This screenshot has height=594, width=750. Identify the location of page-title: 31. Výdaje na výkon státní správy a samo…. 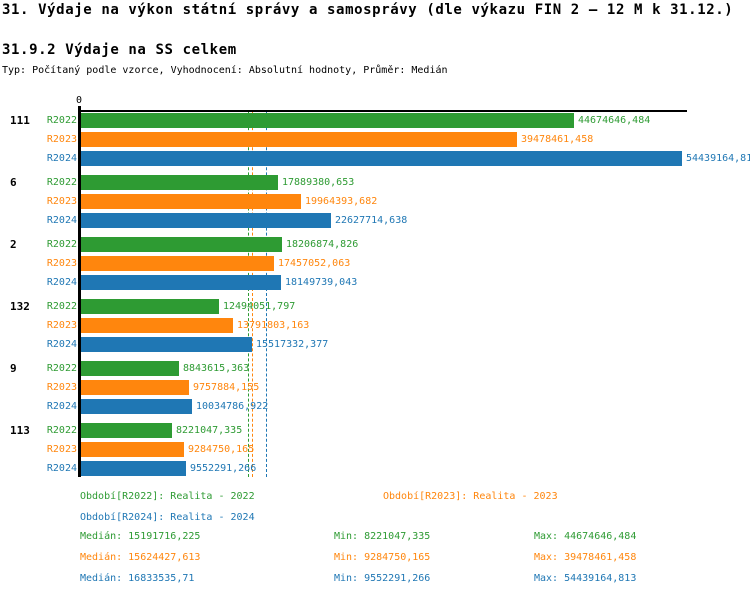
(368, 10).